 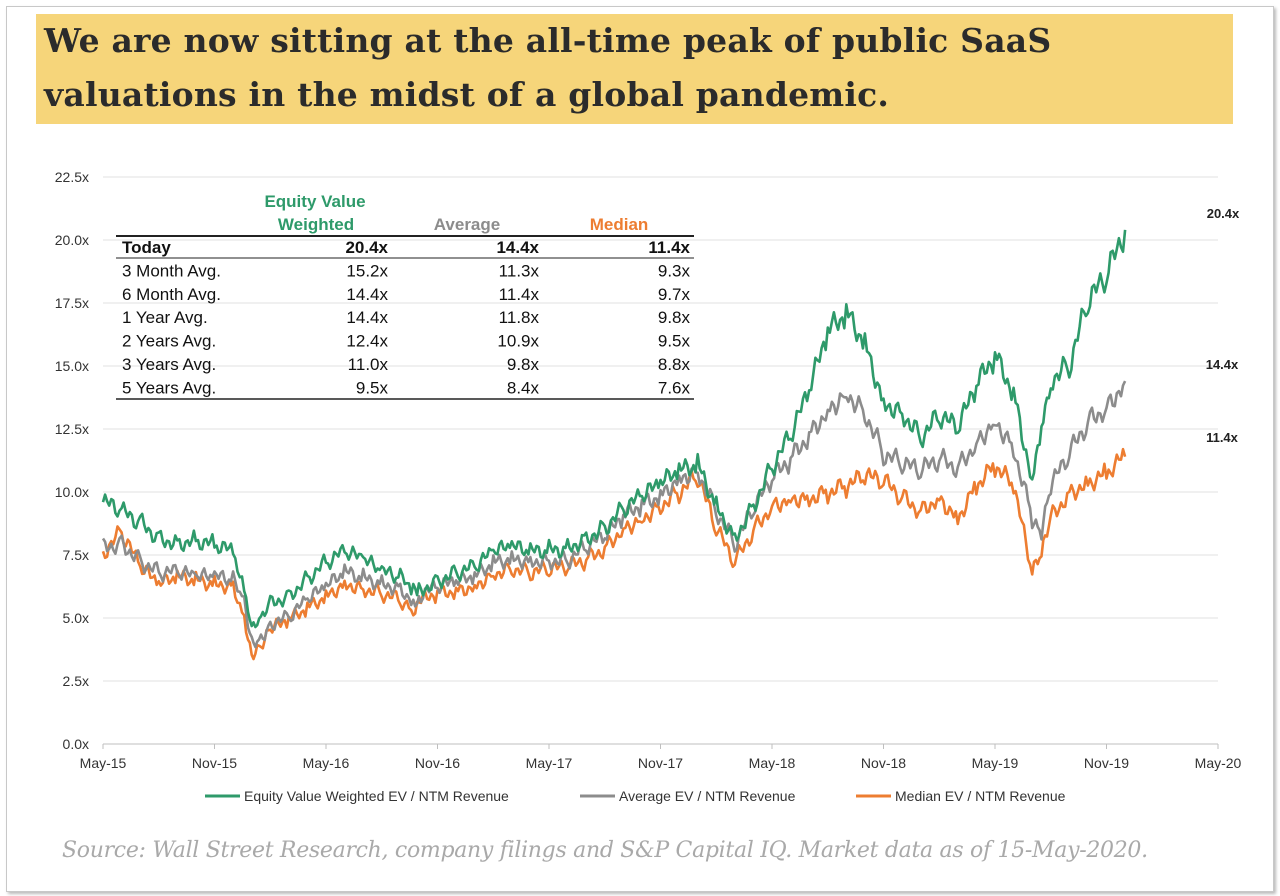 What do you see at coordinates (549, 763) in the screenshot?
I see `x-tick-label: May-17` at bounding box center [549, 763].